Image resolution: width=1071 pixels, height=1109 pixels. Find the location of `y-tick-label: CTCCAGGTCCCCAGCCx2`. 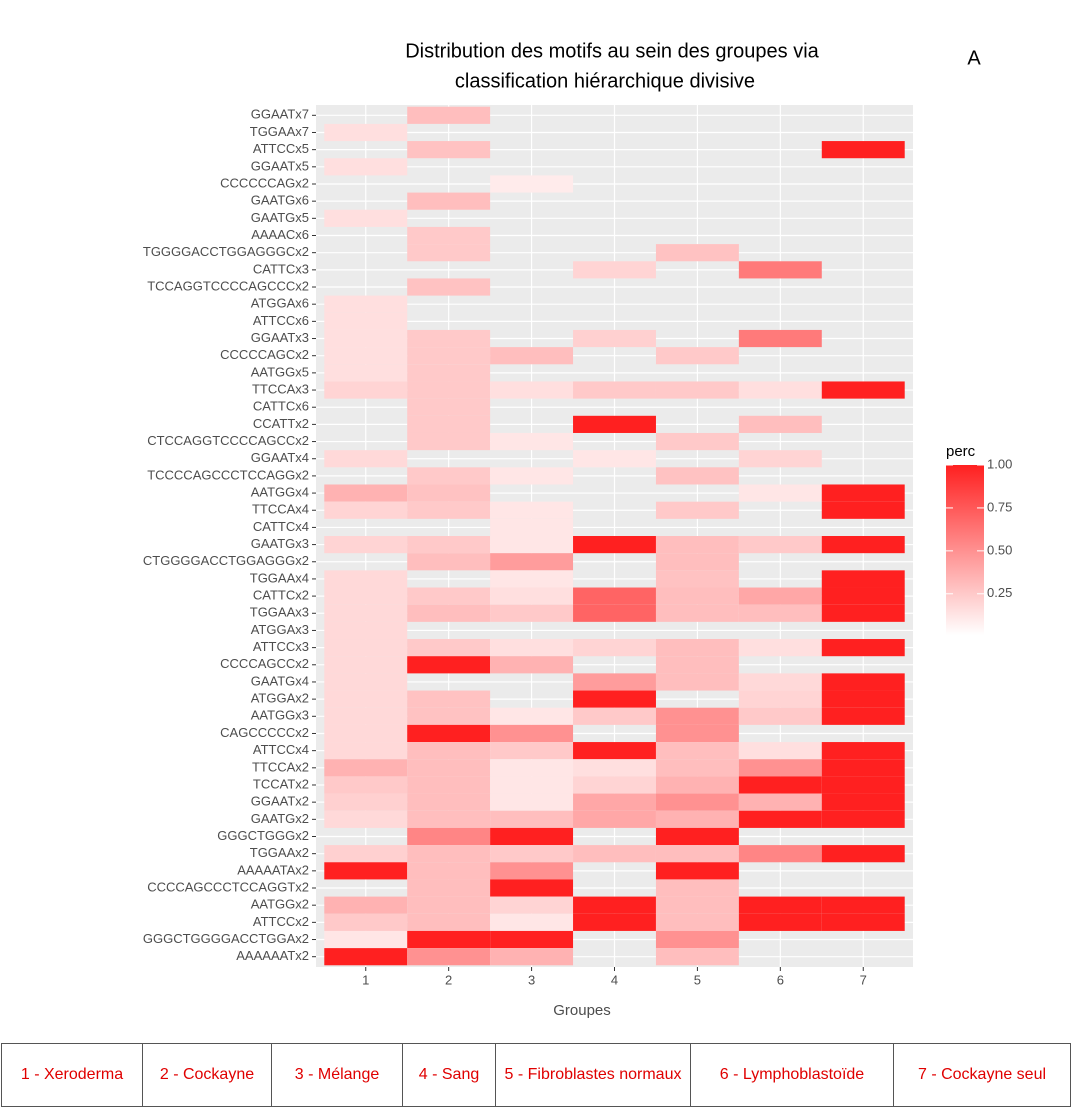

y-tick-label: CTCCAGGTCCCCAGCCx2 is located at coordinates (228, 440).